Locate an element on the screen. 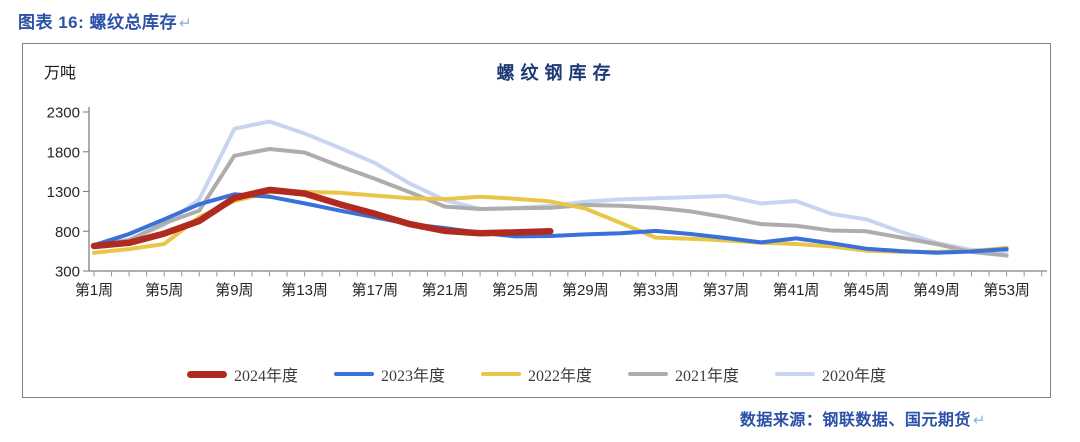 Image resolution: width=1080 pixels, height=442 pixels. x-tick-label: 第5周 is located at coordinates (164, 290).